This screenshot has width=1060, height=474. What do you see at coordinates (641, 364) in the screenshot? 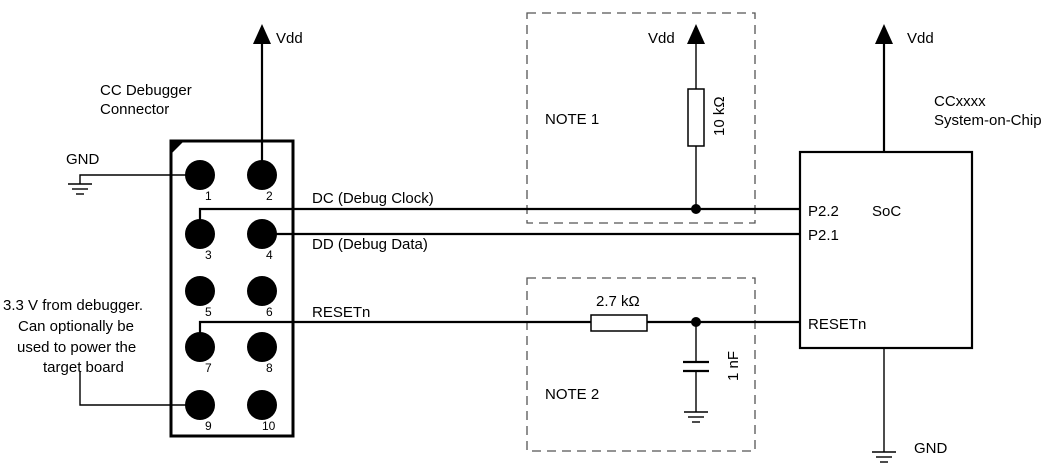
I see `note2-box` at bounding box center [641, 364].